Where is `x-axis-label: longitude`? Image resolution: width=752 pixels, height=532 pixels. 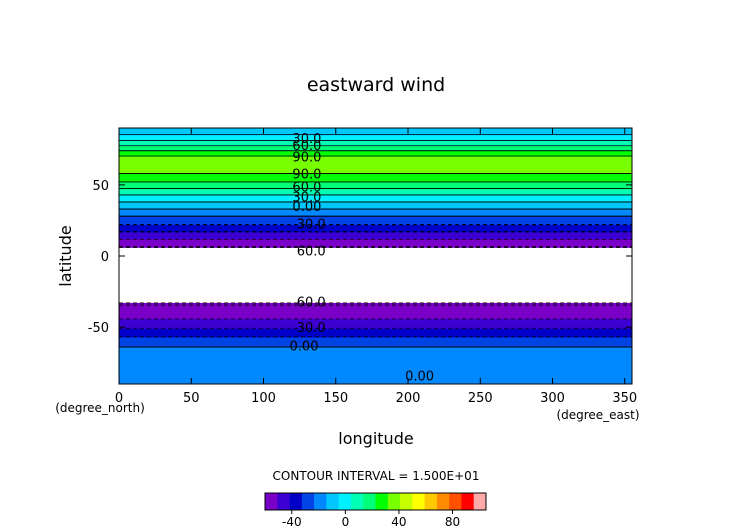 x-axis-label: longitude is located at coordinates (375, 438).